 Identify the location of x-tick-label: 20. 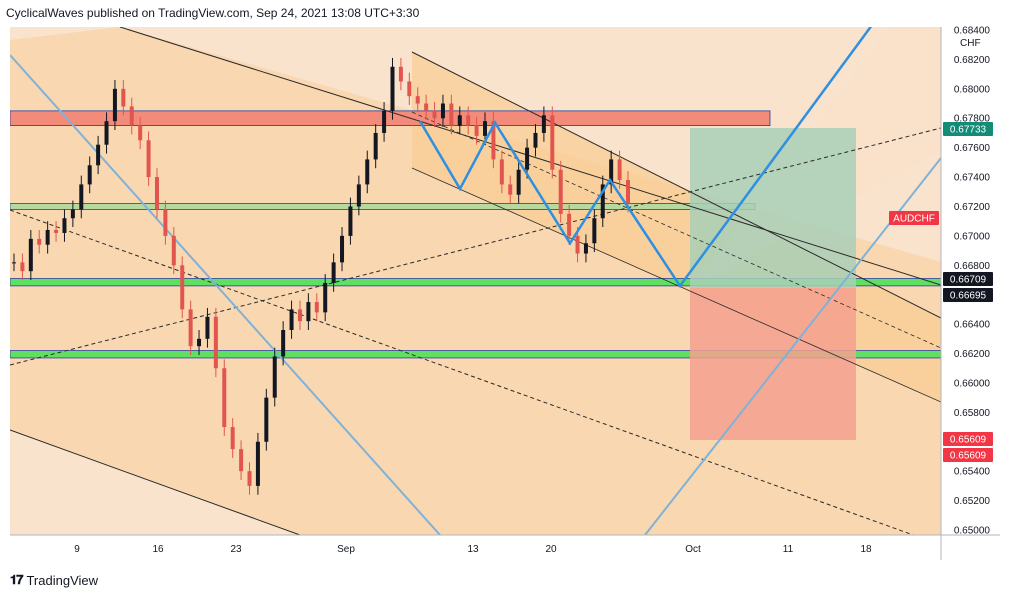
(551, 549).